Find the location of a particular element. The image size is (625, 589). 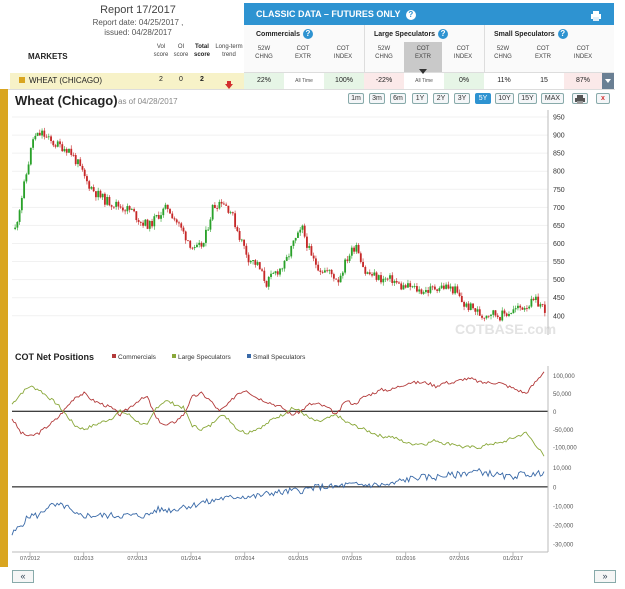

range-10y-button: 10Y is located at coordinates (504, 98).